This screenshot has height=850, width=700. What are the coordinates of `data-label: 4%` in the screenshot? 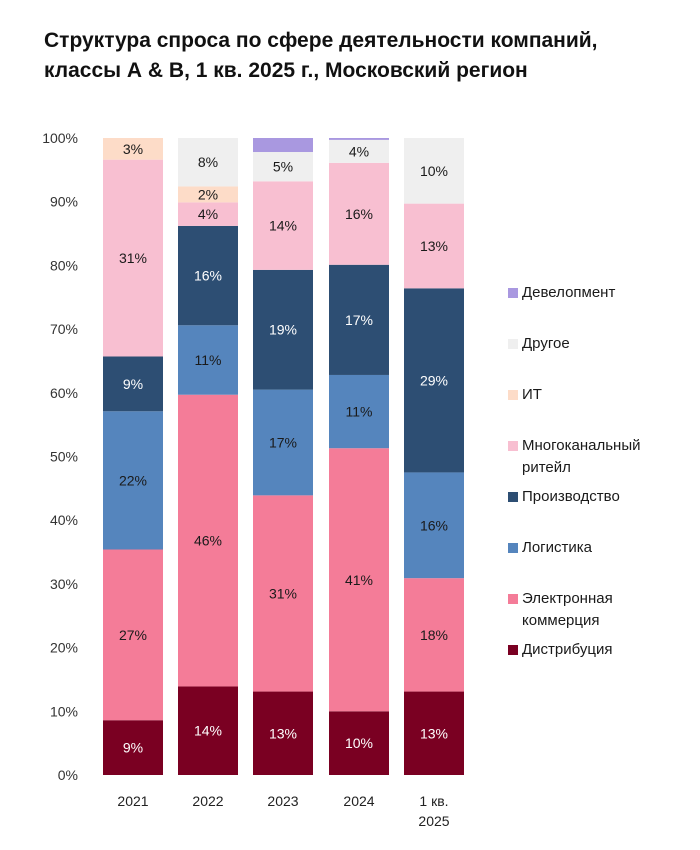 It's located at (359, 151).